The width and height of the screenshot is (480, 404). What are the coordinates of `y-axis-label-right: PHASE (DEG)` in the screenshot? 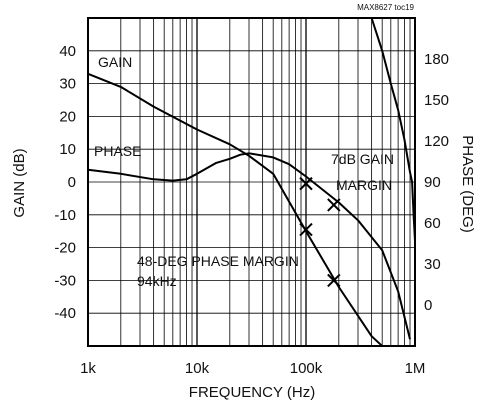 It's located at (467, 184).